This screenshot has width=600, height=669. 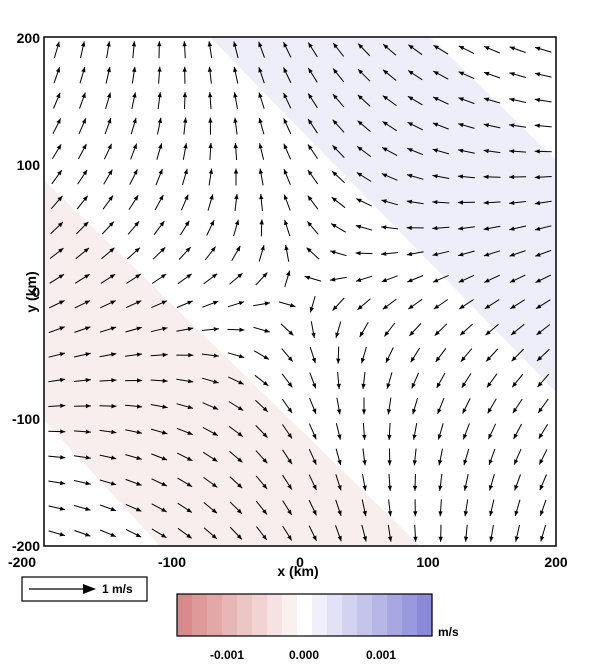 What do you see at coordinates (300, 562) in the screenshot?
I see `x-tick-label: 0` at bounding box center [300, 562].